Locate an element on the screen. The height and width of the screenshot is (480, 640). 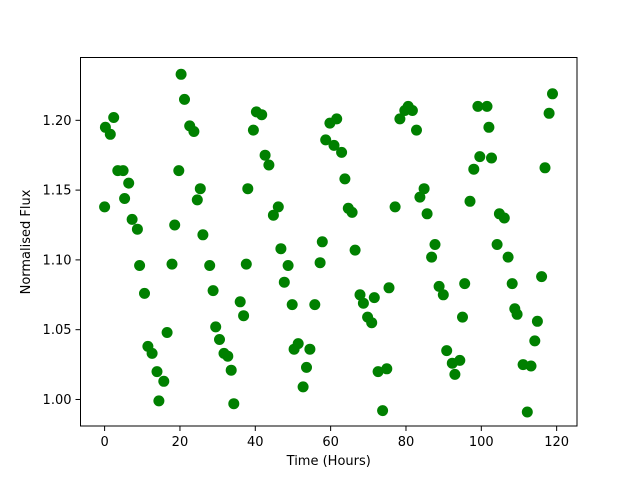
x-tick-label: 100 is located at coordinates (481, 442).